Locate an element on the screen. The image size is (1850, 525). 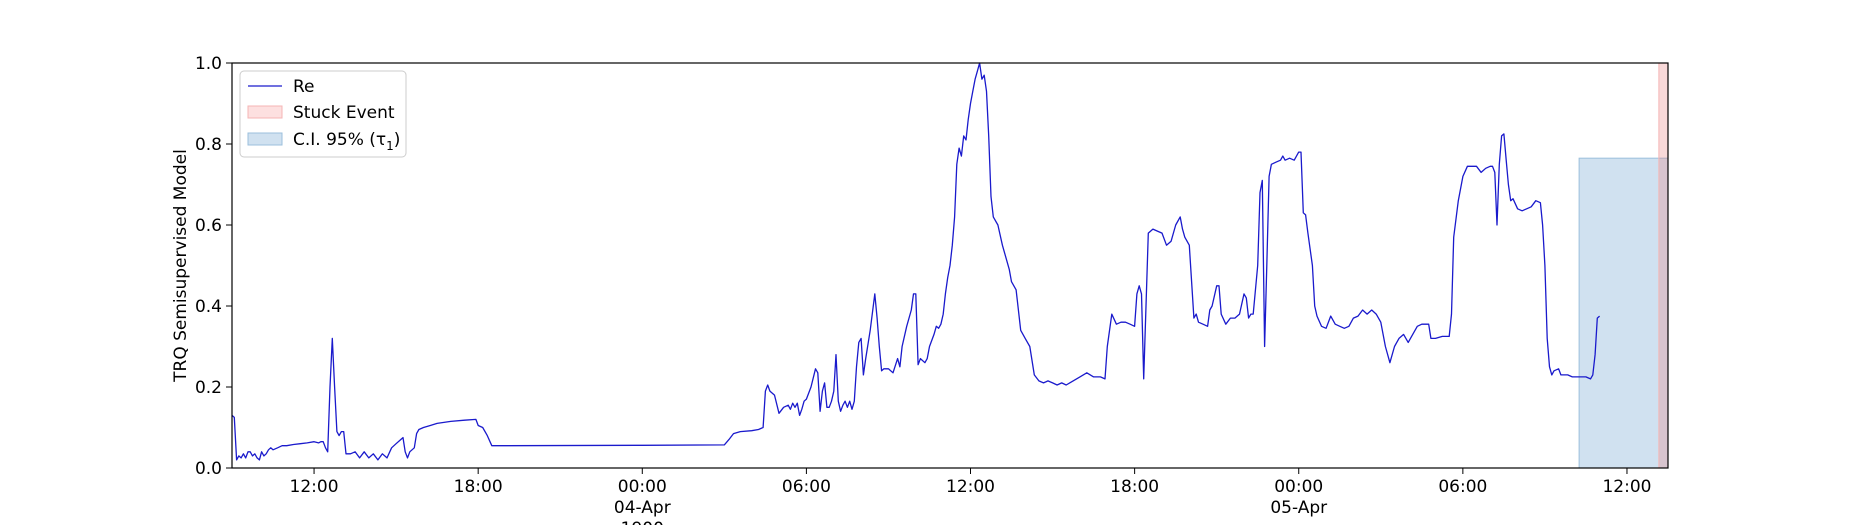
legend-label-end: ) is located at coordinates (397, 140).